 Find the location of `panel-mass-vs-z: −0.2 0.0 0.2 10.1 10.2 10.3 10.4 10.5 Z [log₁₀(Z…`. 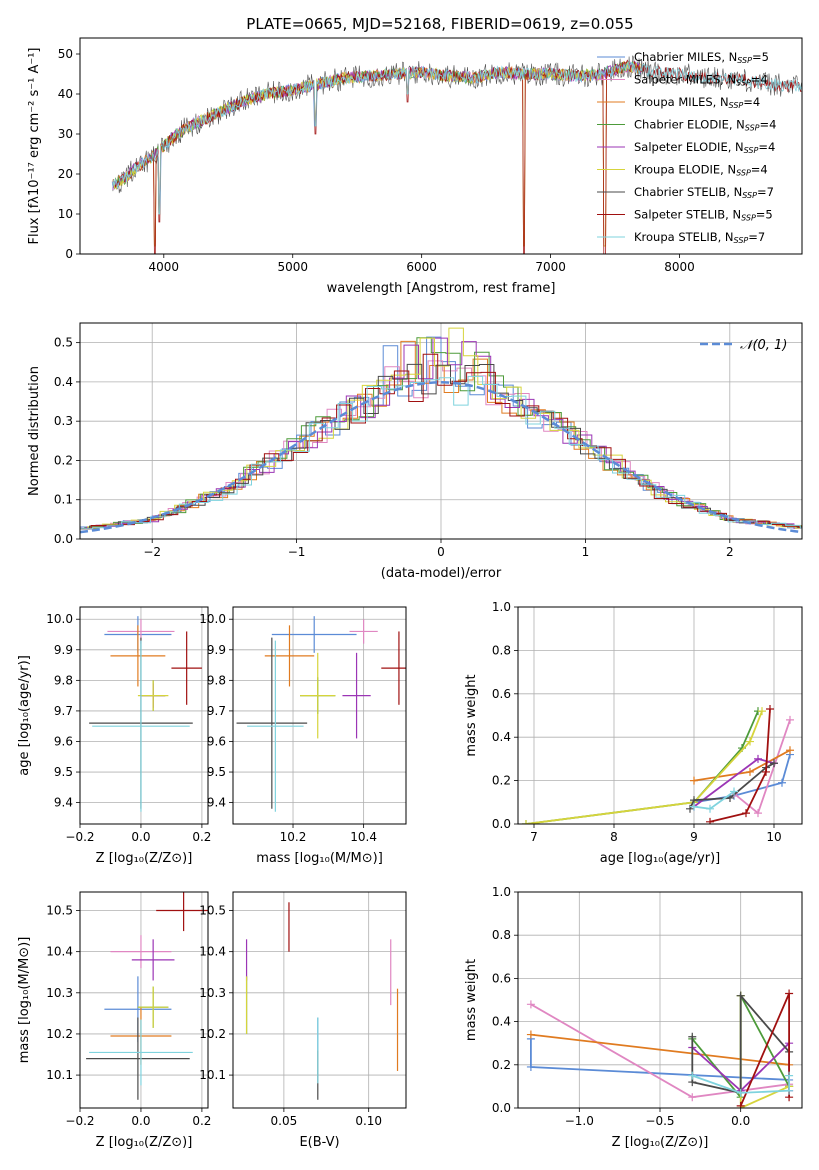

panel-mass-vs-z: −0.2 0.0 0.2 10.1 10.2 10.3 10.4 10.5 Z [log₁₀(Z… is located at coordinates (114, 1020).